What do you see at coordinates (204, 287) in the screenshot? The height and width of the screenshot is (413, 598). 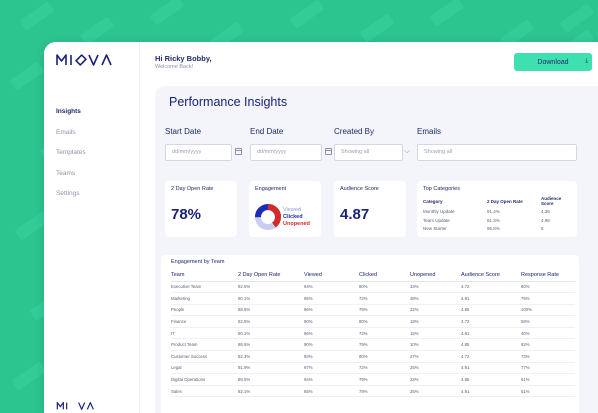 I see `table-cell: Executive Team` at bounding box center [204, 287].